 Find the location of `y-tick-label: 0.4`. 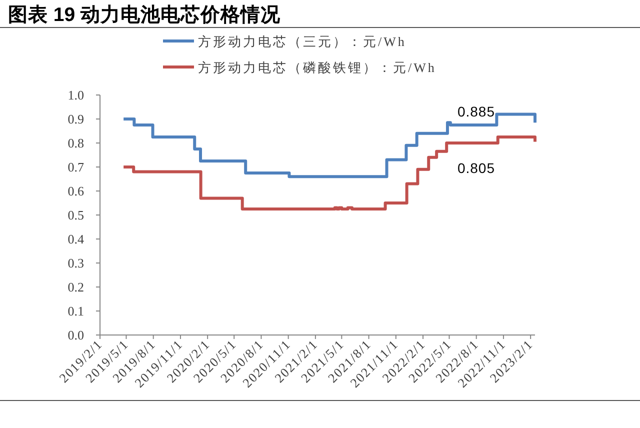

y-tick-label: 0.4 is located at coordinates (76, 239).